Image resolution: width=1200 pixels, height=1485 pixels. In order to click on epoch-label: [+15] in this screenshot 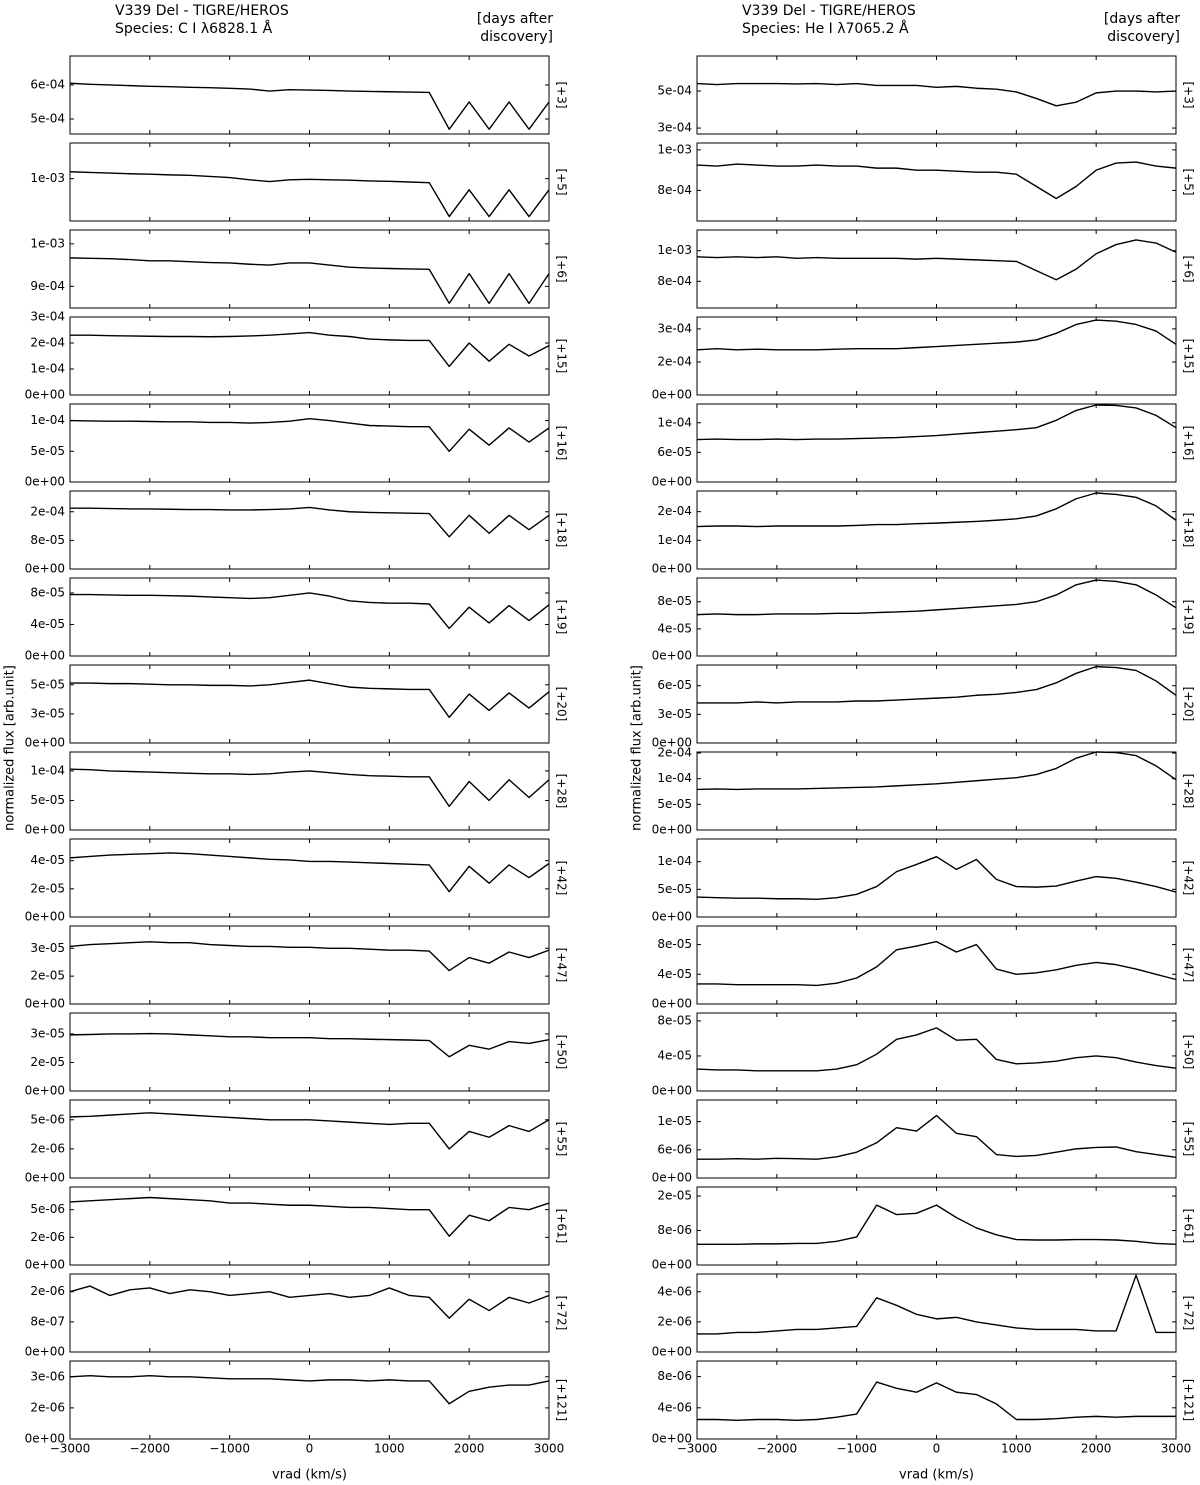, I will do `click(1189, 356)`.